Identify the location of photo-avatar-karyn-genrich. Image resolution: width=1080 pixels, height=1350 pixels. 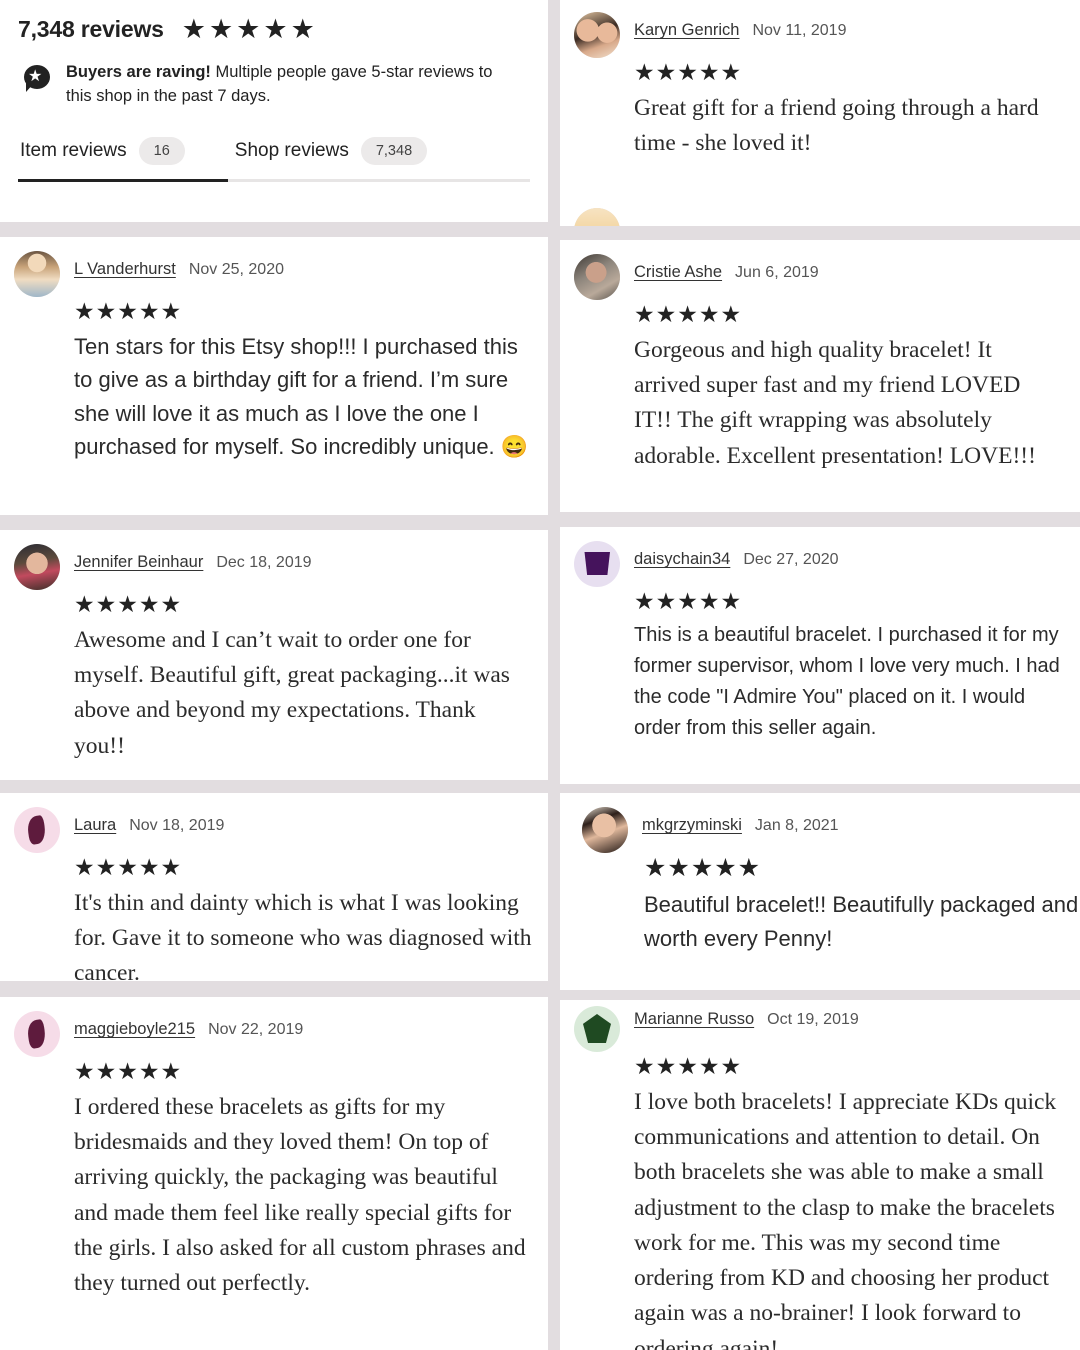
(597, 35).